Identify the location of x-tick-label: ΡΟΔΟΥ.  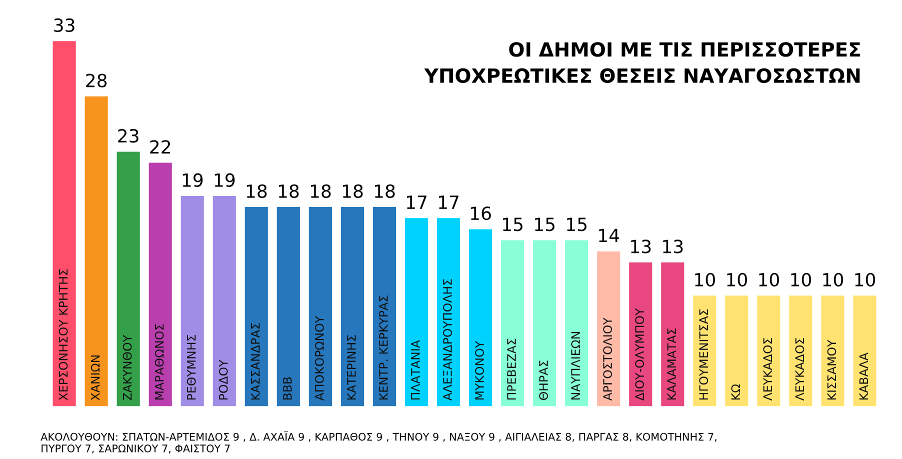
(223, 380).